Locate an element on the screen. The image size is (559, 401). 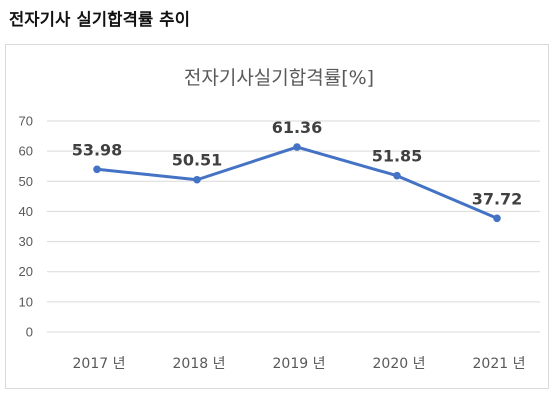
y-tick-label: 20 is located at coordinates (26, 271).